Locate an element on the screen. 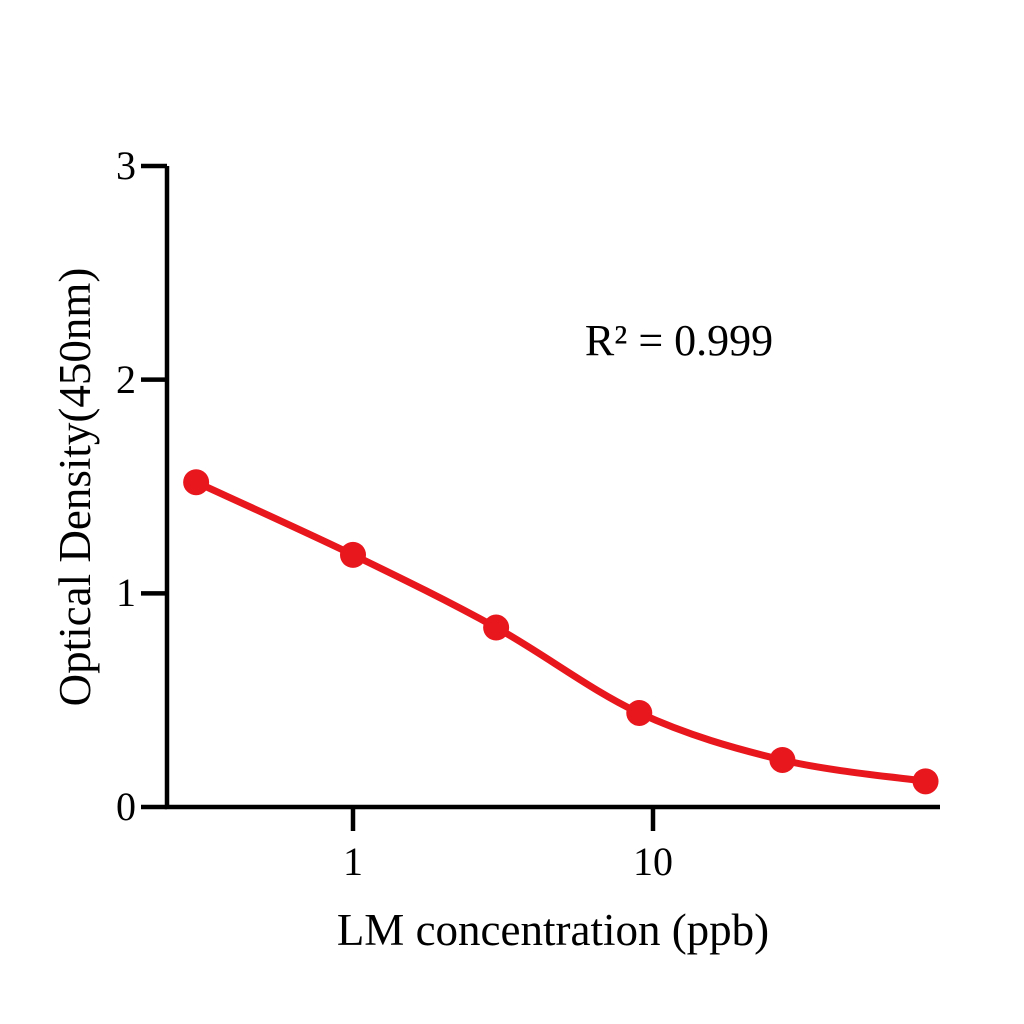 The width and height of the screenshot is (1024, 1024). x-tick-label: 10 is located at coordinates (653, 861).